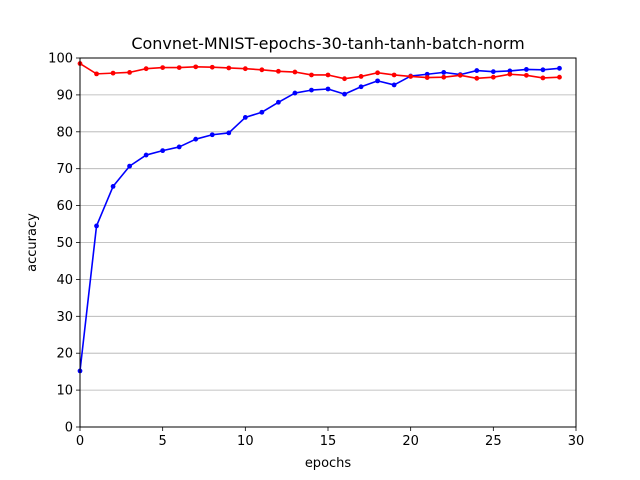  Describe the element at coordinates (32, 242) in the screenshot. I see `y-axis-label: accuracy` at that location.